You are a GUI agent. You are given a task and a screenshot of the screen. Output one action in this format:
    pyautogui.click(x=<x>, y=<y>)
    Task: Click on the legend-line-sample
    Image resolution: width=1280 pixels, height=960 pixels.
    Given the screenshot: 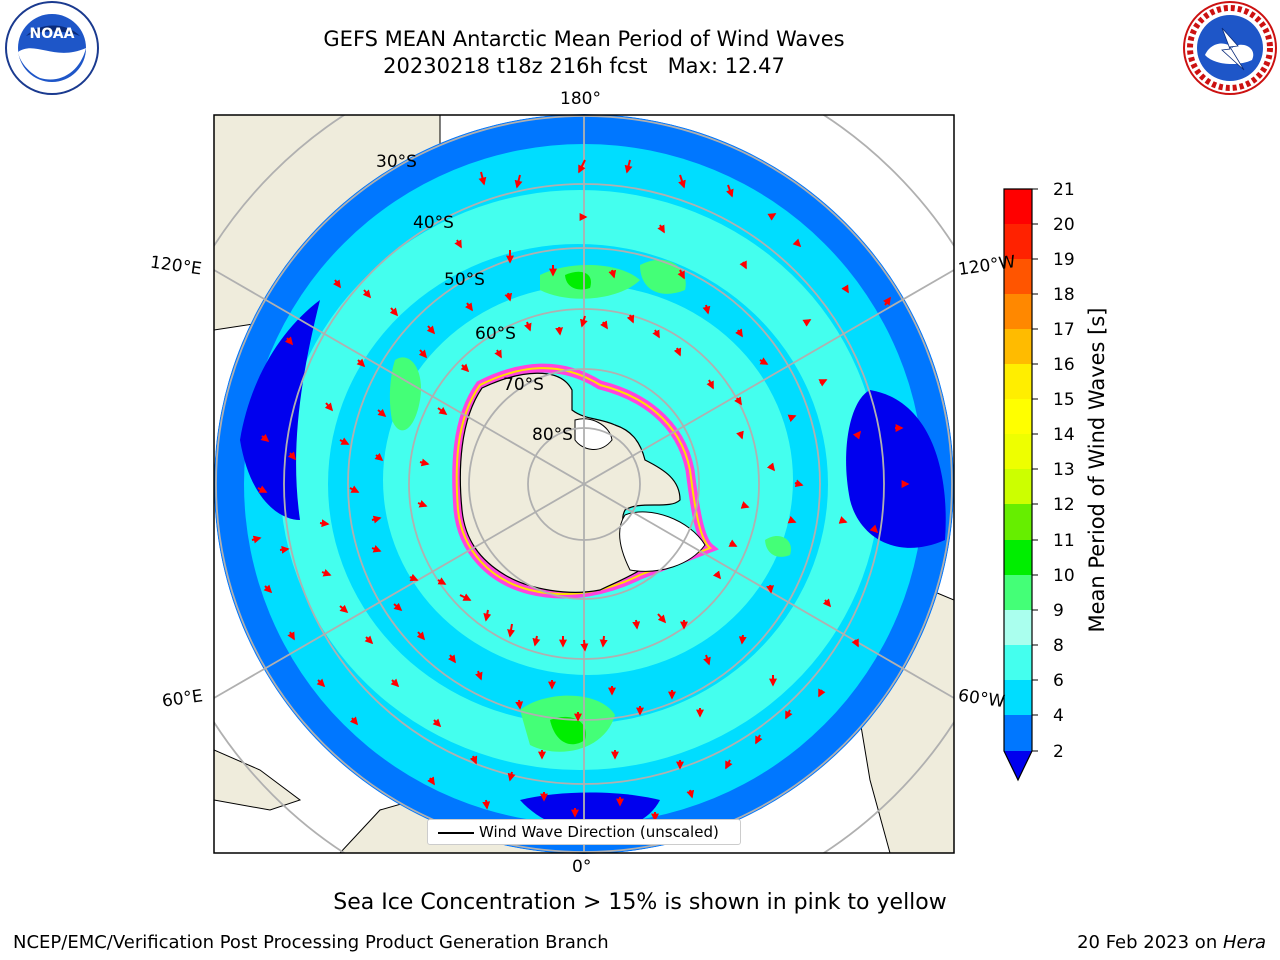 What is the action you would take?
    pyautogui.click(x=456, y=833)
    